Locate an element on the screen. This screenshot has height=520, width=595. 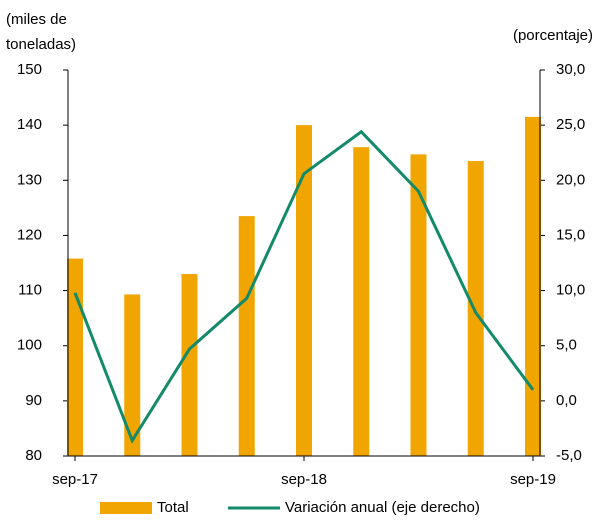
legend-label: Total is located at coordinates (173, 507).